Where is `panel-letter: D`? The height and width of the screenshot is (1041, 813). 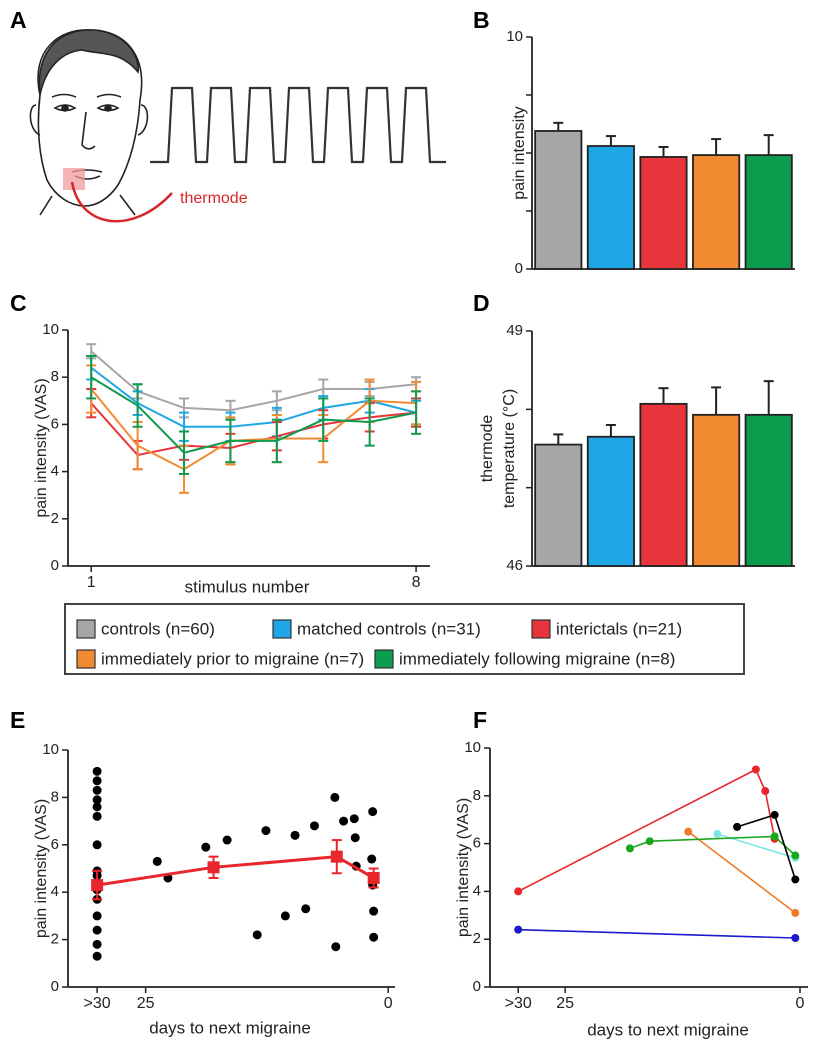 panel-letter: D is located at coordinates (481, 303).